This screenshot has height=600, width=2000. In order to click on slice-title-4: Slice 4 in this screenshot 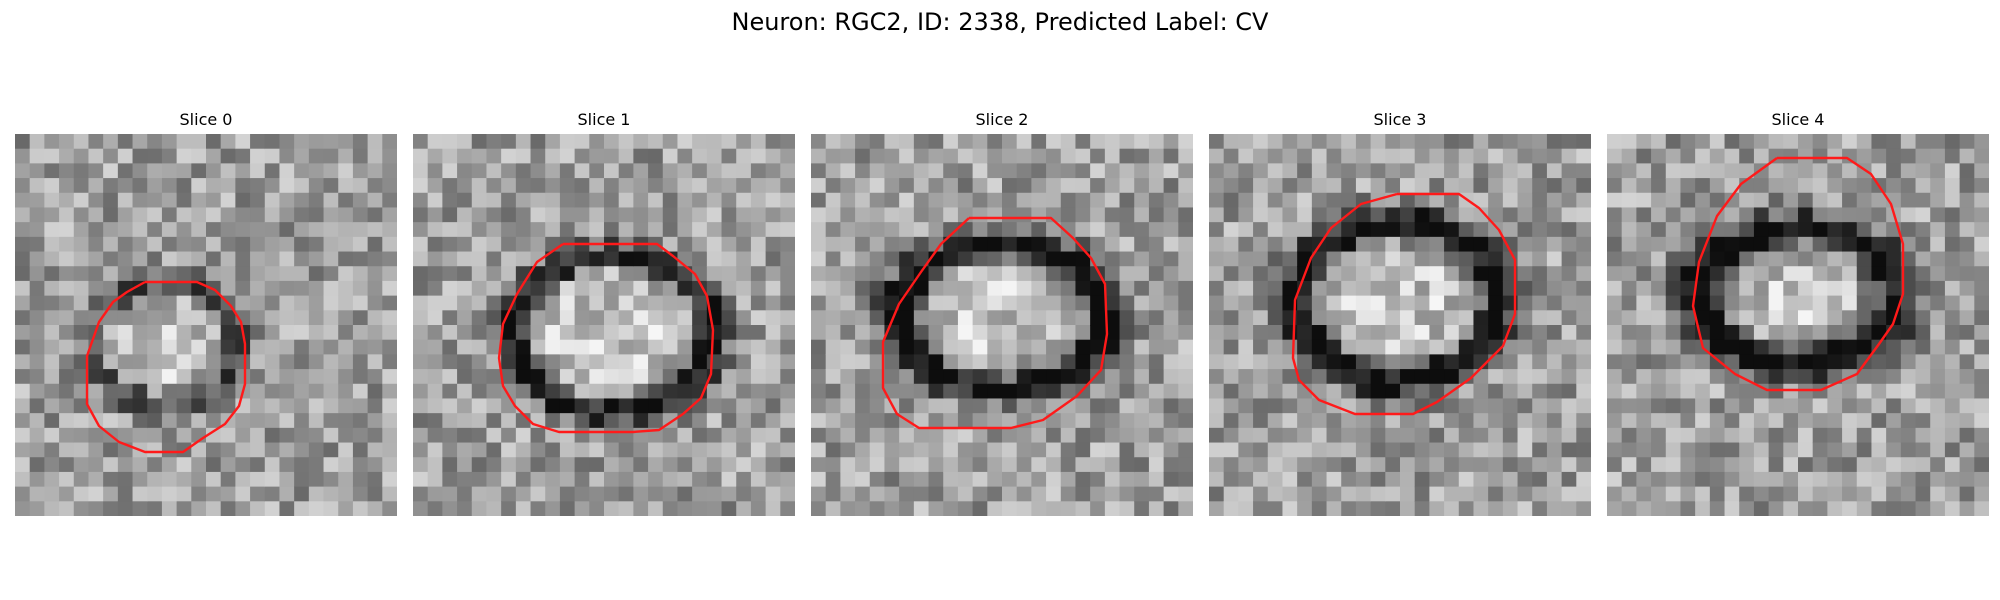, I will do `click(1798, 119)`.